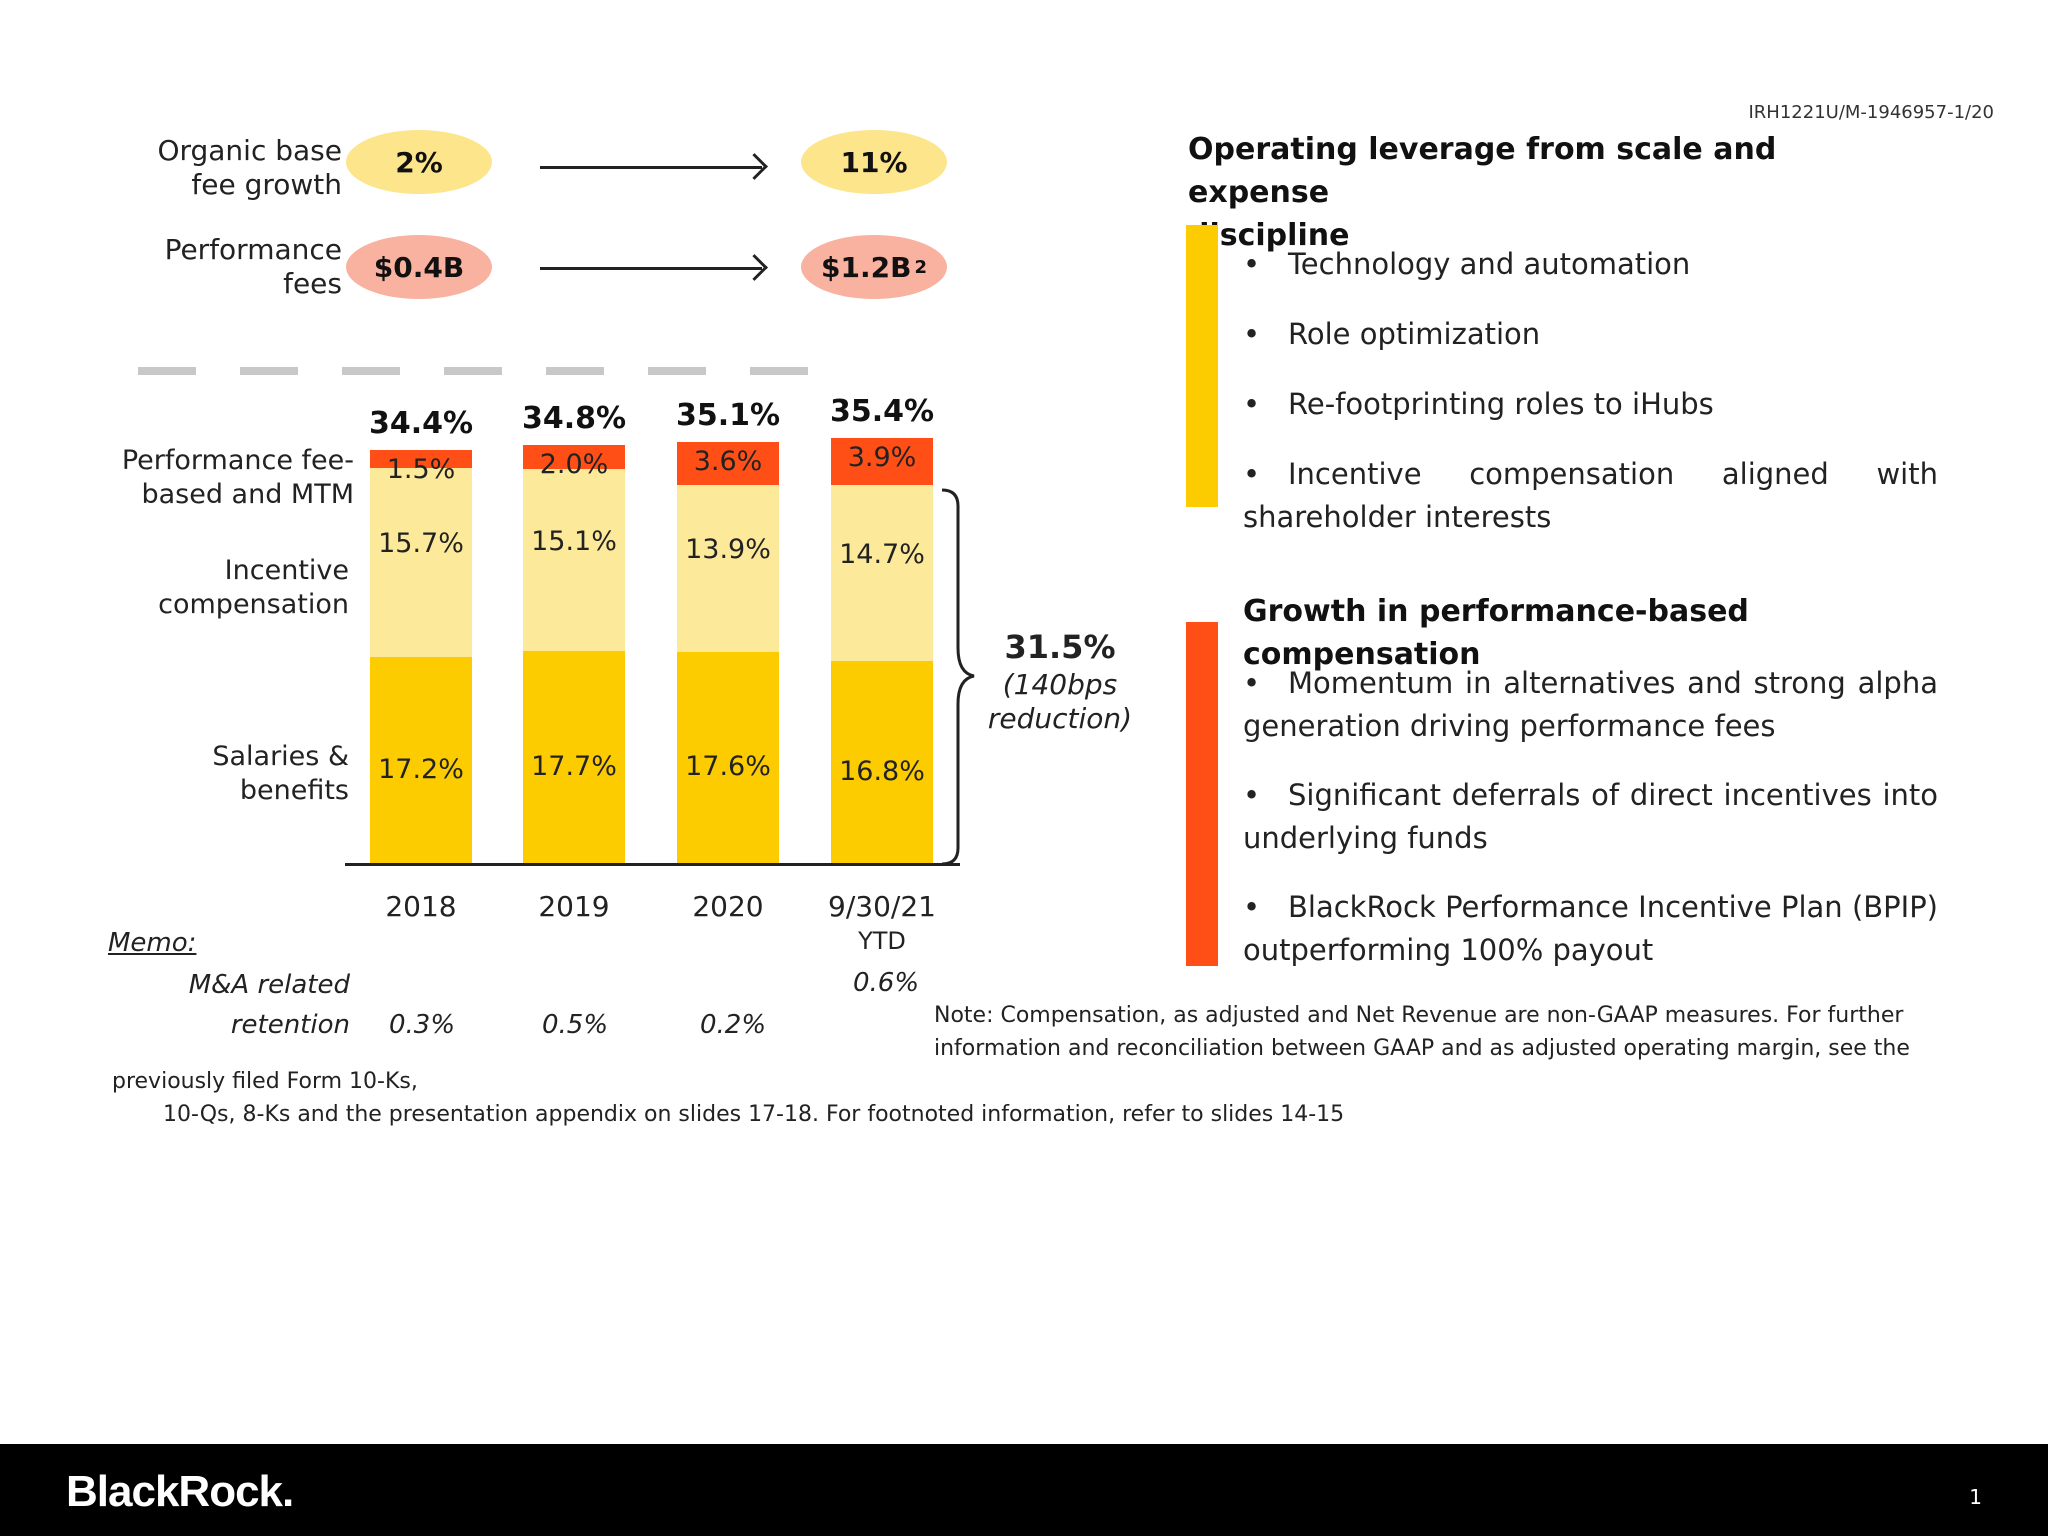  What do you see at coordinates (253, 266) in the screenshot?
I see `metric-label-performance-fees: Performance fees` at bounding box center [253, 266].